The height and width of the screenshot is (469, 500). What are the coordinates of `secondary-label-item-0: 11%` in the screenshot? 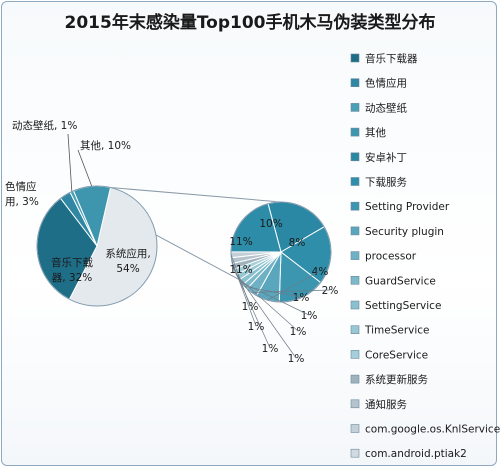 It's located at (240, 242).